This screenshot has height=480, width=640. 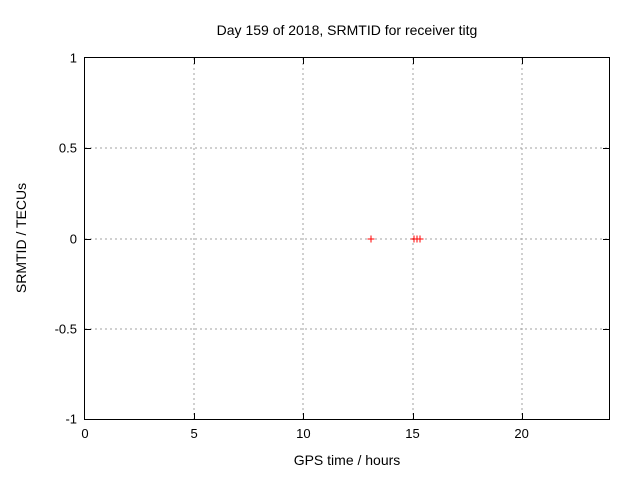 What do you see at coordinates (65, 329) in the screenshot?
I see `y-tick-label: -0.5` at bounding box center [65, 329].